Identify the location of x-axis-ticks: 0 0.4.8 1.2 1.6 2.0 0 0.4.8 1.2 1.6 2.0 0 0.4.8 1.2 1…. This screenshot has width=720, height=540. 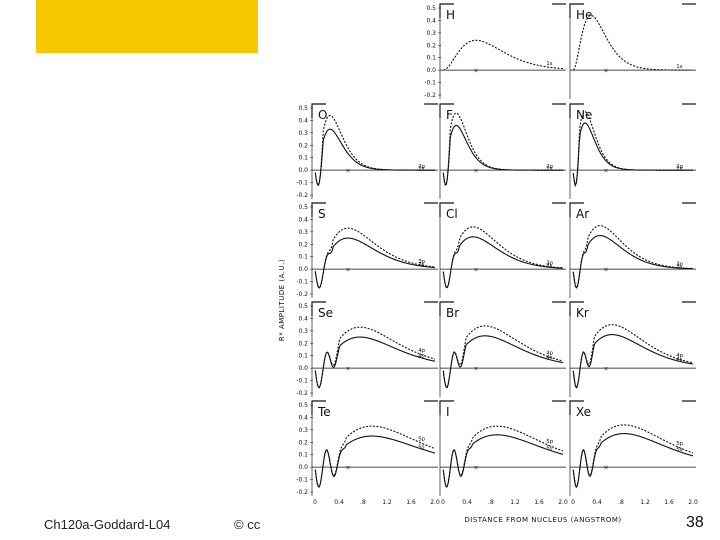
(505, 502).